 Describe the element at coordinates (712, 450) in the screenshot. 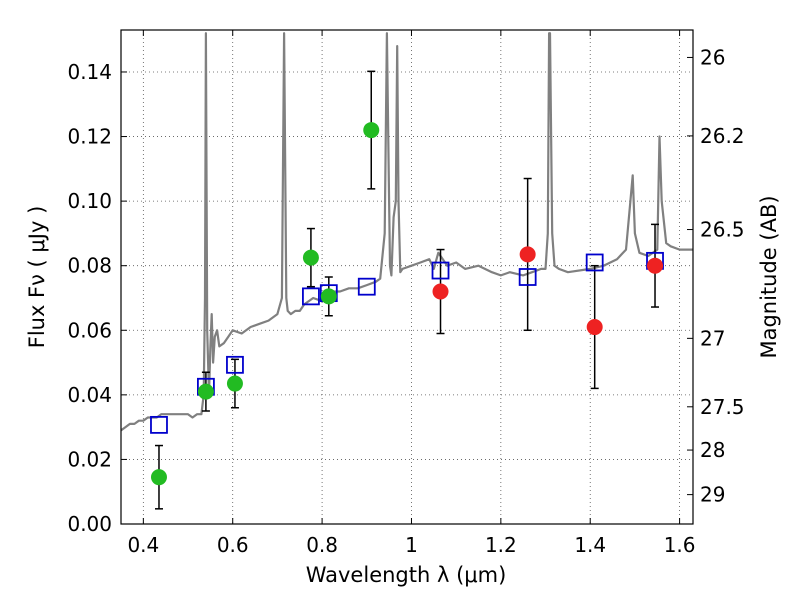

I see `mag-tick-label: 28` at that location.